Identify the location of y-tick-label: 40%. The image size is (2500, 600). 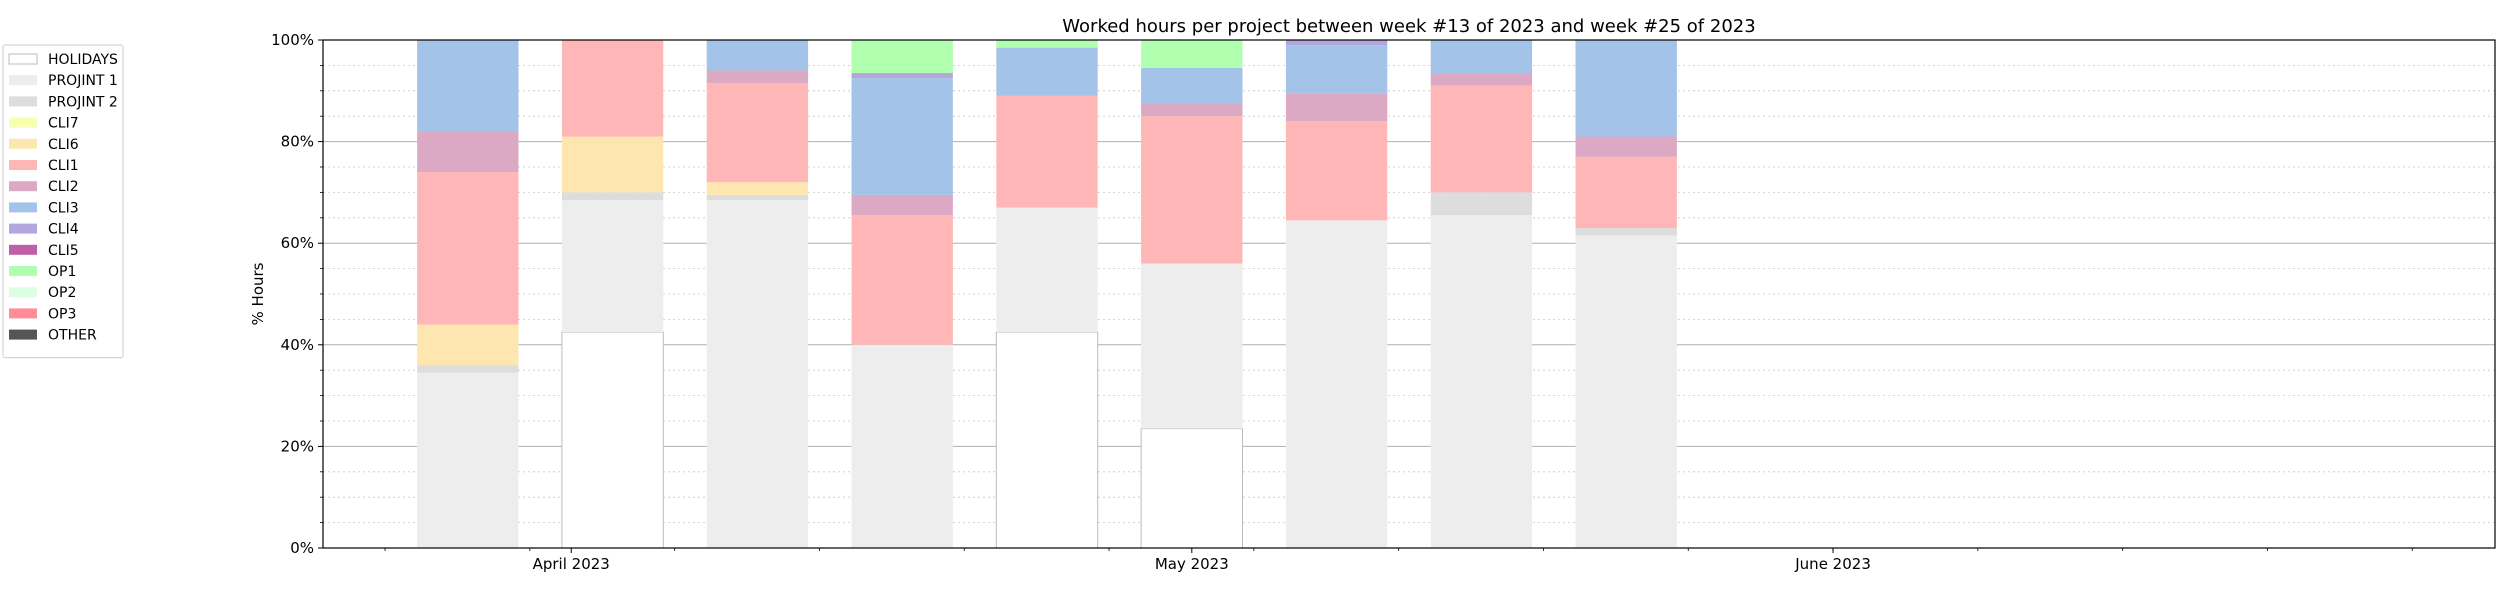
(297, 345).